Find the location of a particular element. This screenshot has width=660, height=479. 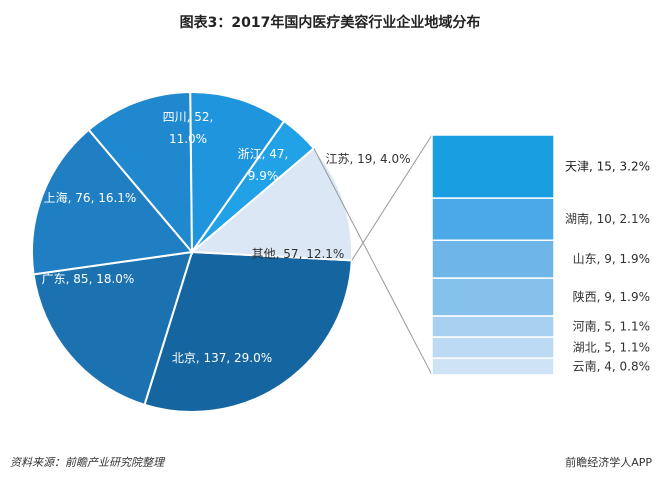

pie-slice-label: 浙江, 47, 9.9% is located at coordinates (263, 165).